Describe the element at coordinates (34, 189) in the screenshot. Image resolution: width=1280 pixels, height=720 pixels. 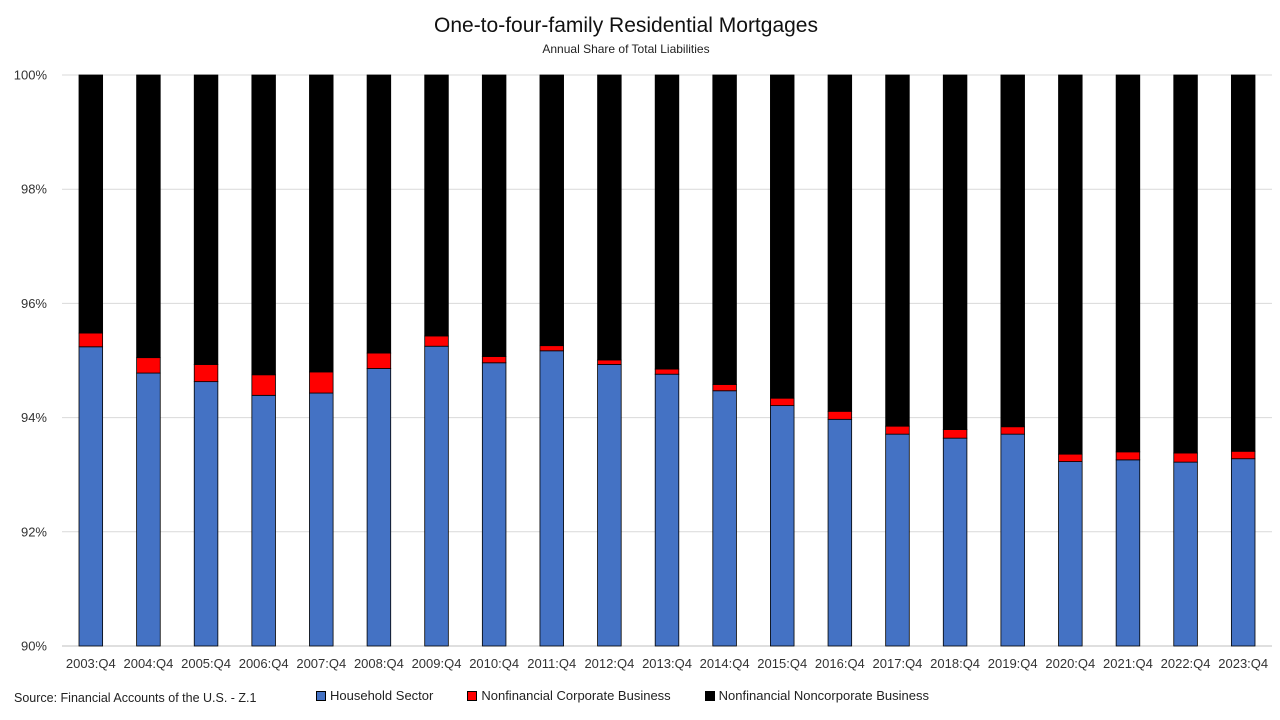
I see `y-tick-label: 98%` at that location.